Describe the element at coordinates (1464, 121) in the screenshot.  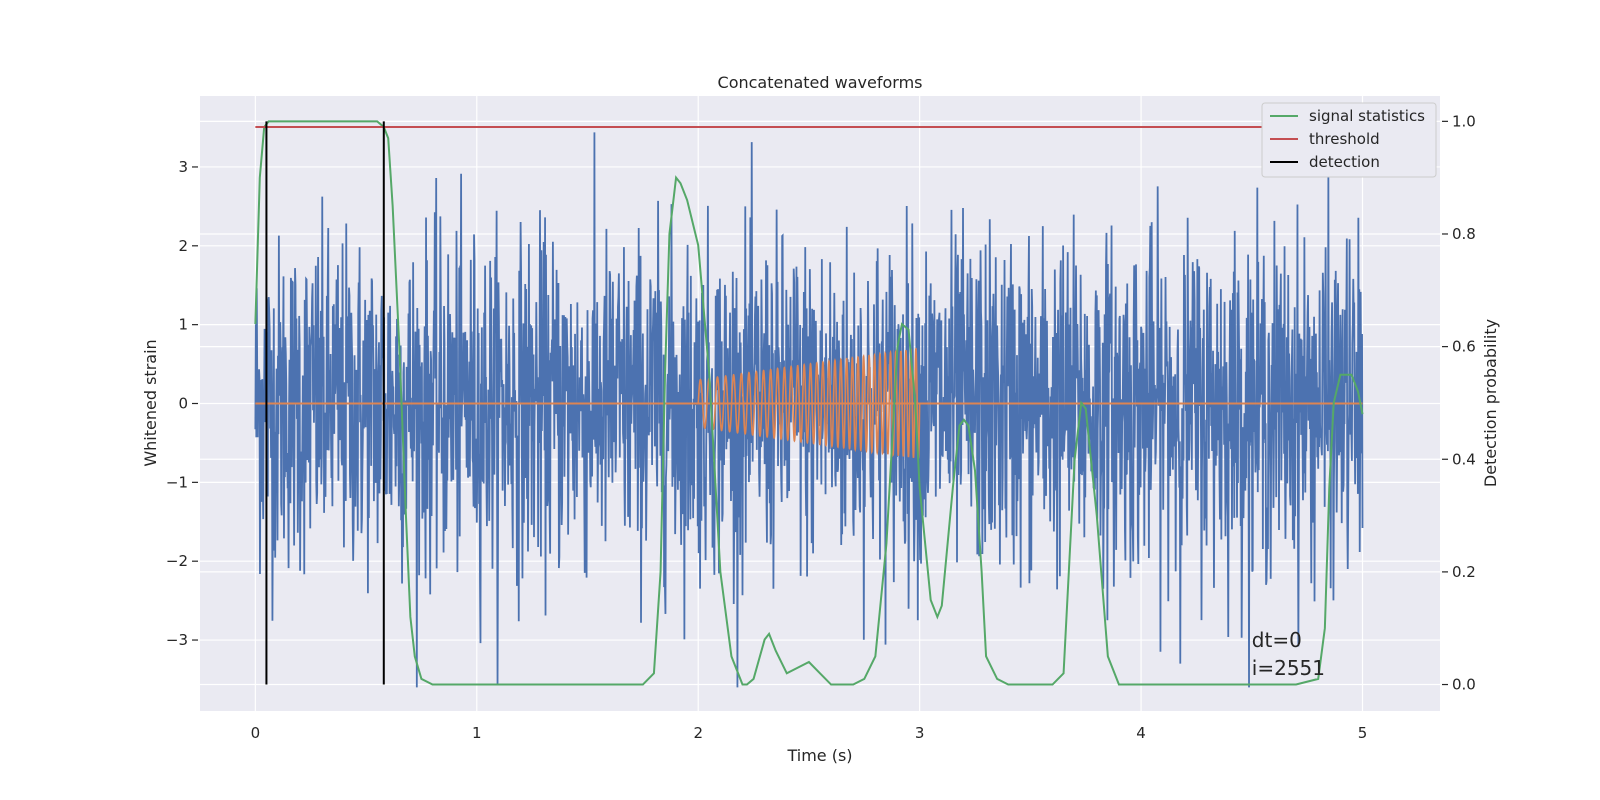
I see `y2-tick-label: 1.0` at that location.